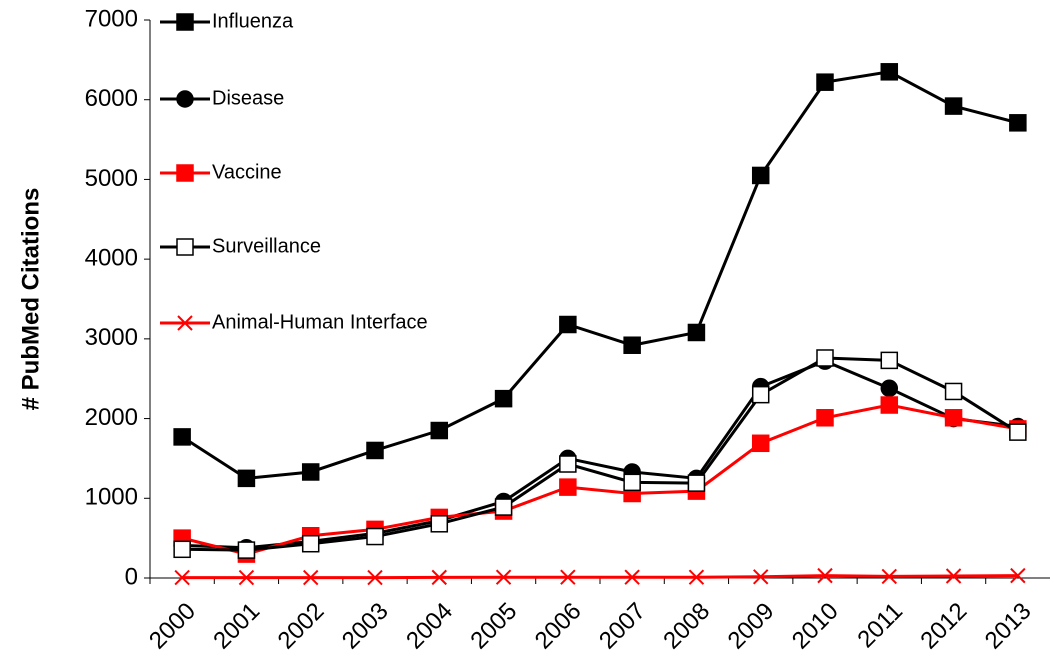  Describe the element at coordinates (111, 257) in the screenshot. I see `y-tick-label: 4000` at that location.